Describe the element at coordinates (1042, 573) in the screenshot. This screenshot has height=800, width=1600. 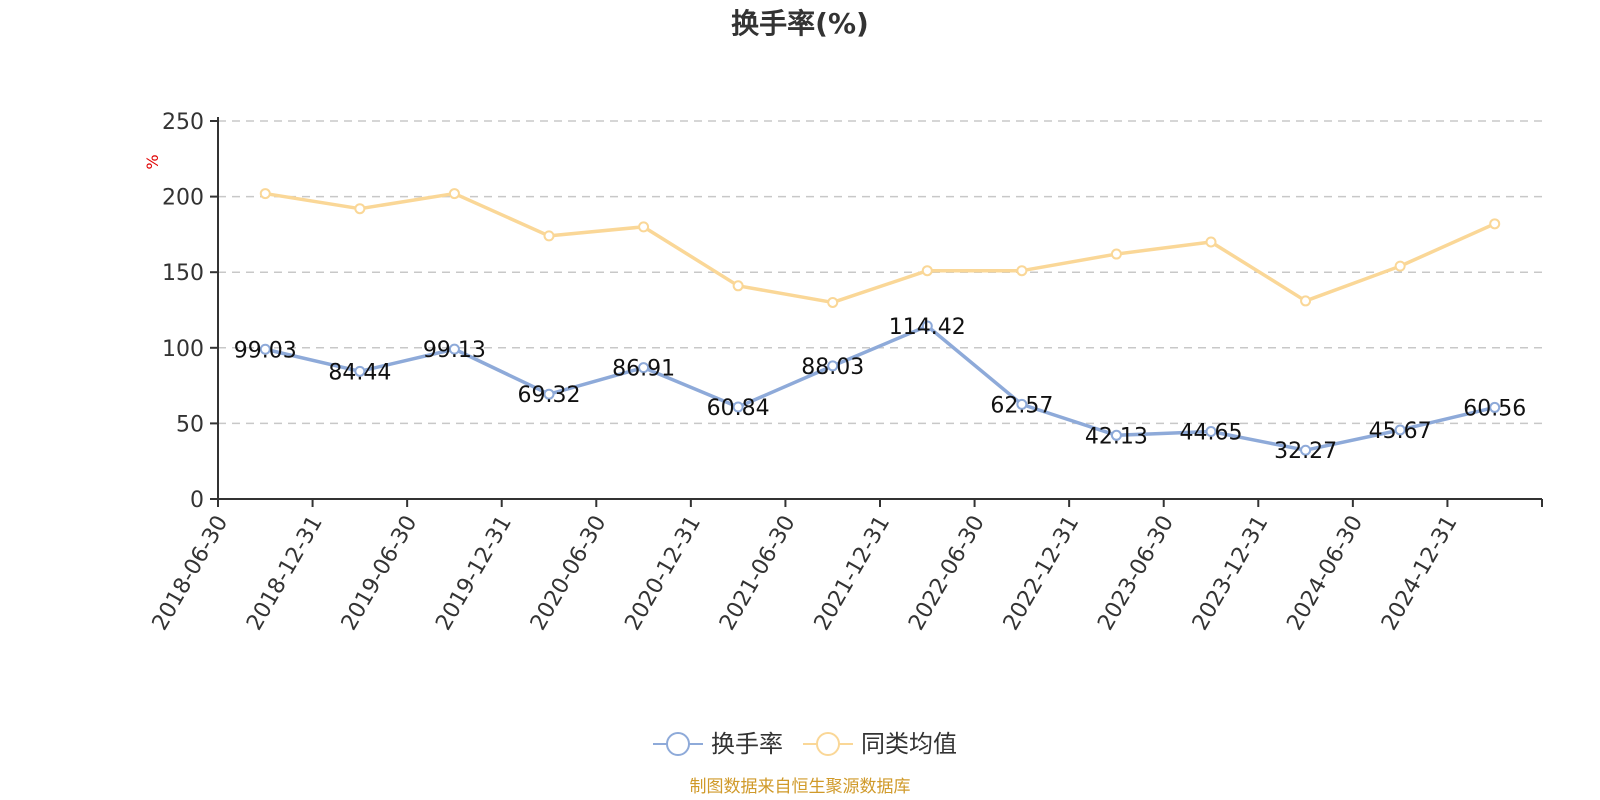
I see `x-tick-label: 2022-12-31` at that location.